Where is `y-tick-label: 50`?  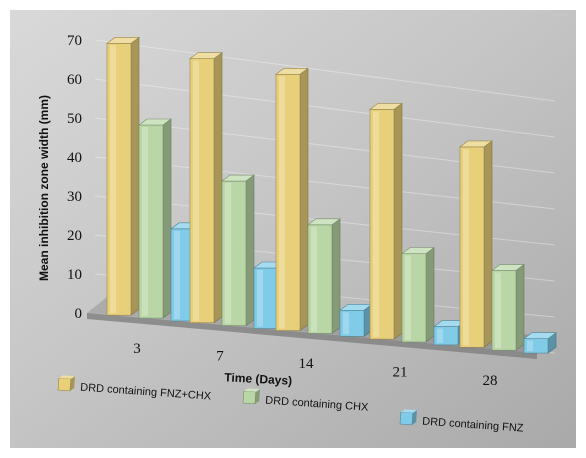
y-tick-label: 50 is located at coordinates (74, 119).